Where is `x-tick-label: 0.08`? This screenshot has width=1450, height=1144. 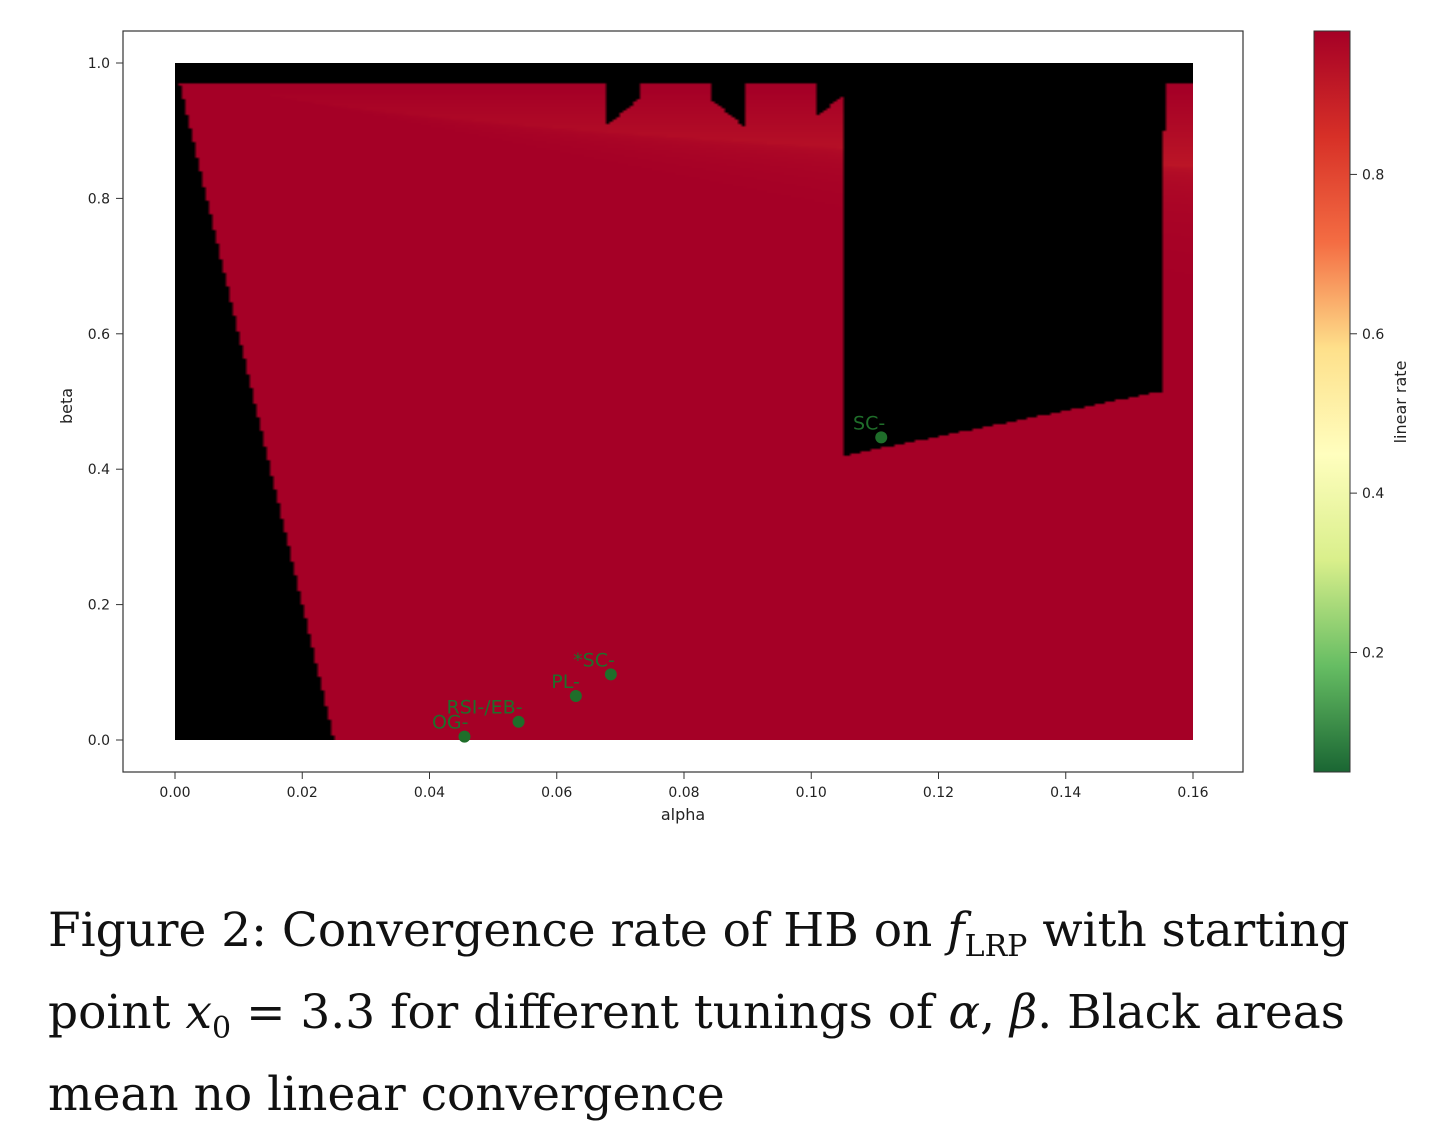 x-tick-label: 0.08 is located at coordinates (683, 793).